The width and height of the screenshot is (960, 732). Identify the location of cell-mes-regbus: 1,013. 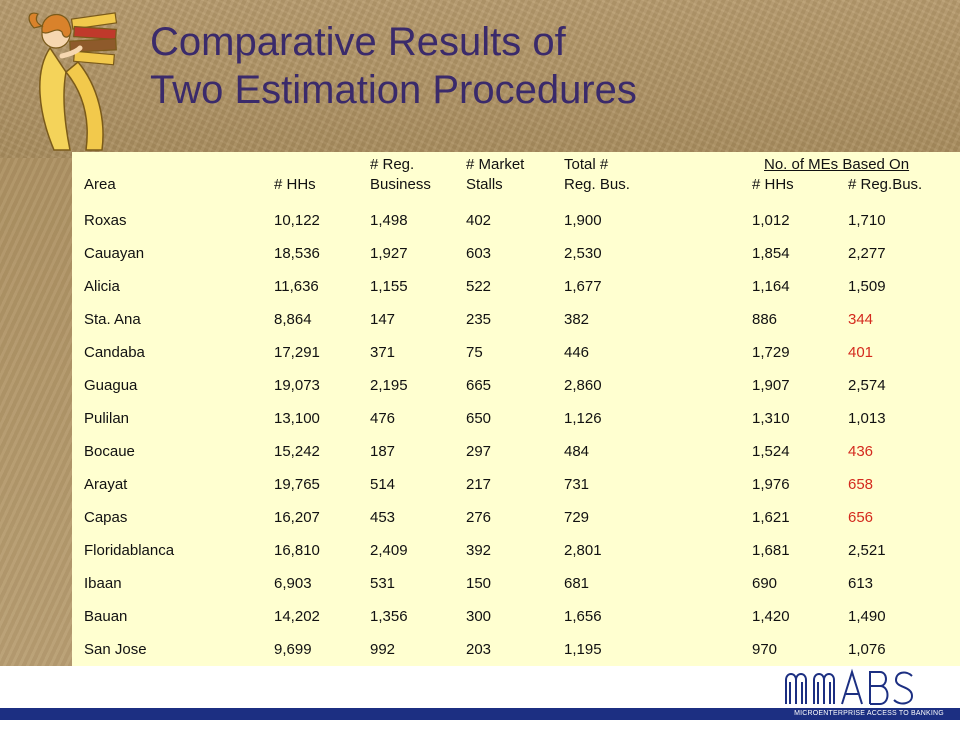
(867, 418).